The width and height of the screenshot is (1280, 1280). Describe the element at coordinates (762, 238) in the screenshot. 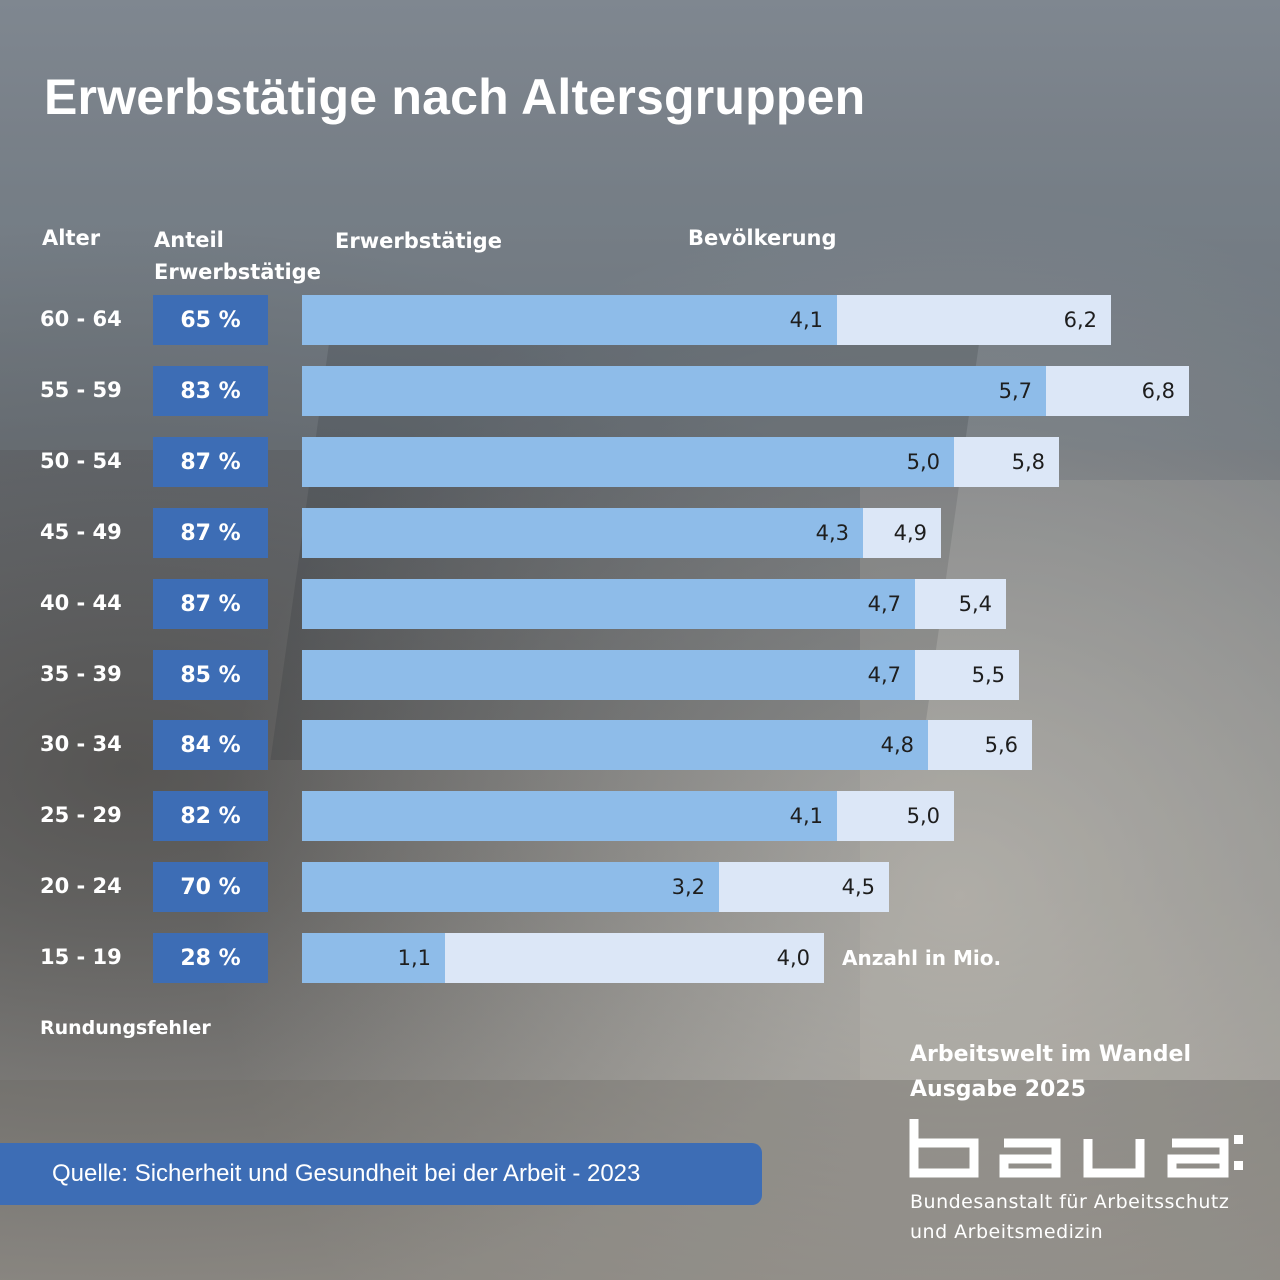

I see `header-population: Bevölkerung` at that location.